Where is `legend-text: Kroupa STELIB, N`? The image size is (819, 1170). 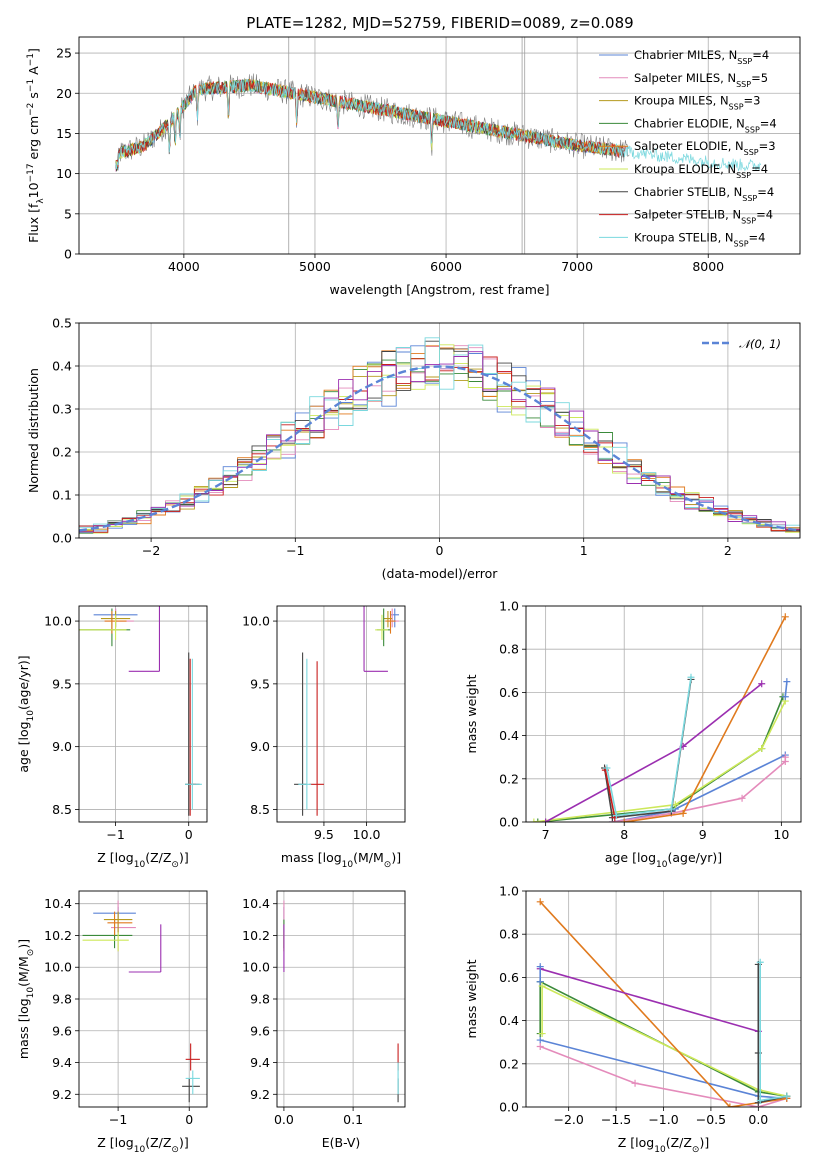
legend-text: Kroupa STELIB, N is located at coordinates (684, 237).